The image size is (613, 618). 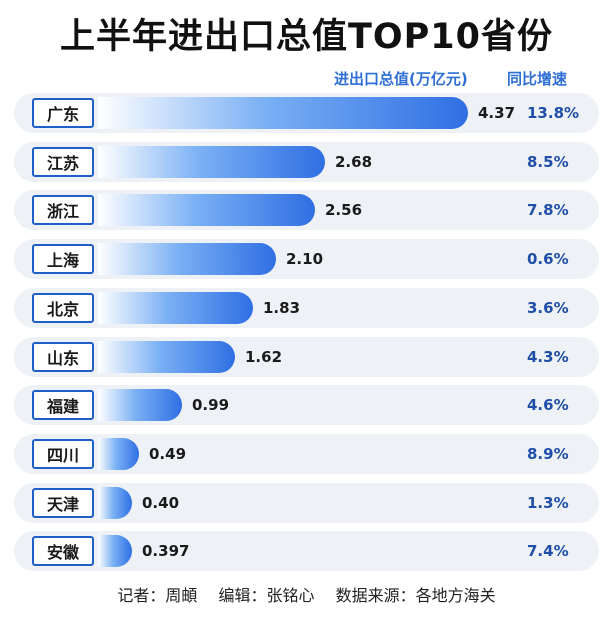 What do you see at coordinates (63, 162) in the screenshot?
I see `province-label: 江苏` at bounding box center [63, 162].